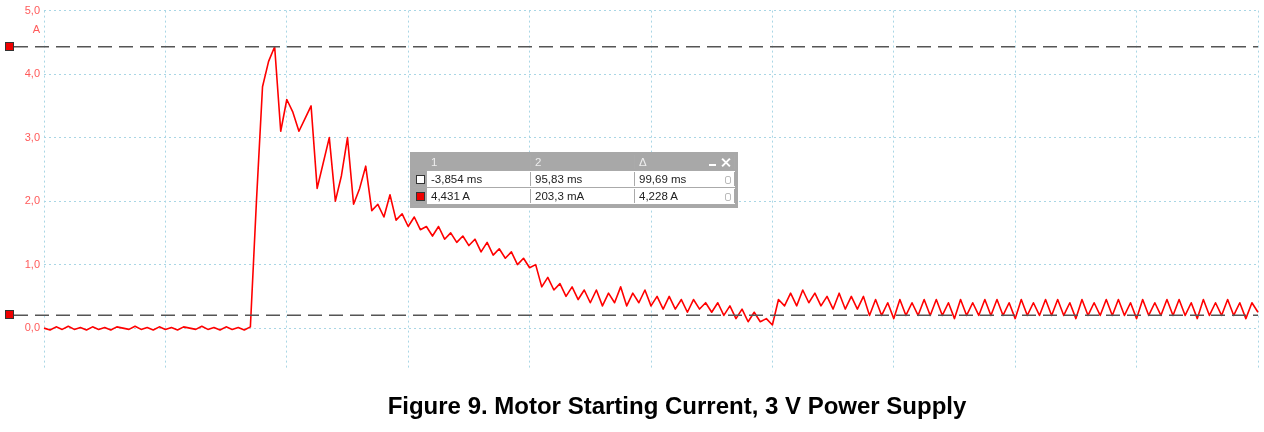 Image resolution: width=1264 pixels, height=432 pixels. I want to click on y-tick-label: 0,0, so click(32, 327).